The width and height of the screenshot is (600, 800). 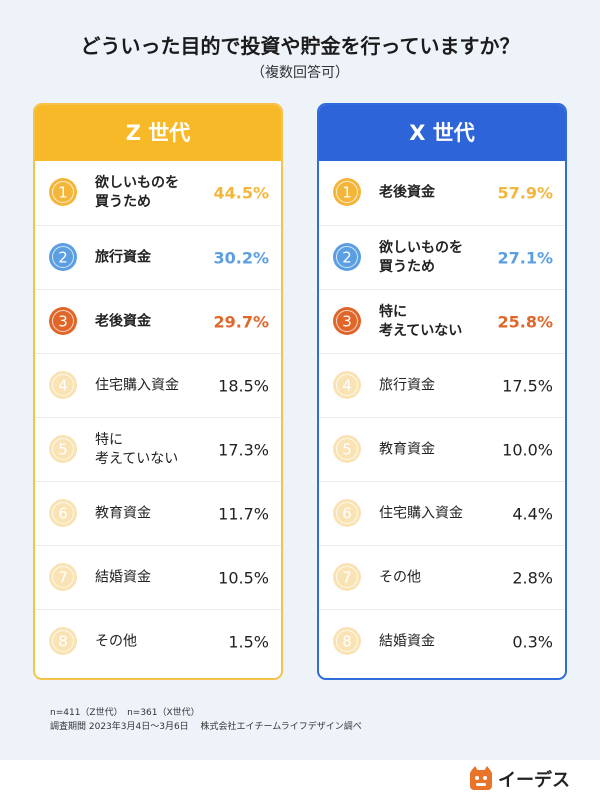 I want to click on ranking-row: 8 結婚資金 0.3%, so click(x=442, y=641).